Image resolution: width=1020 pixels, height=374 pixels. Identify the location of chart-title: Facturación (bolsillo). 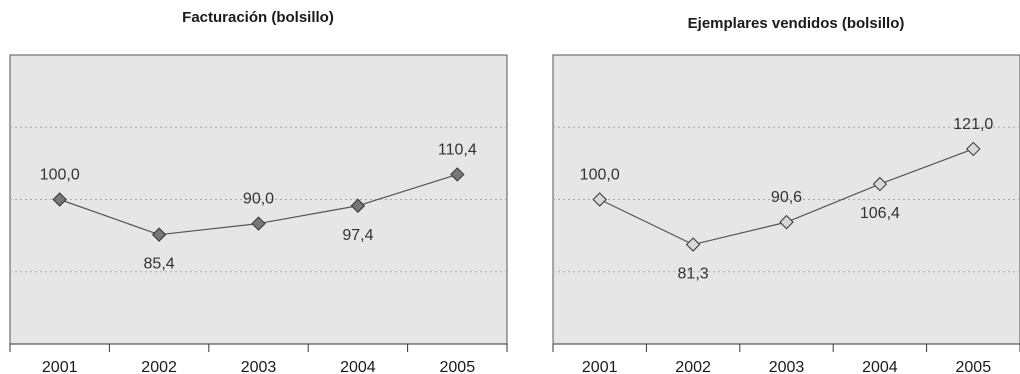
(258, 17).